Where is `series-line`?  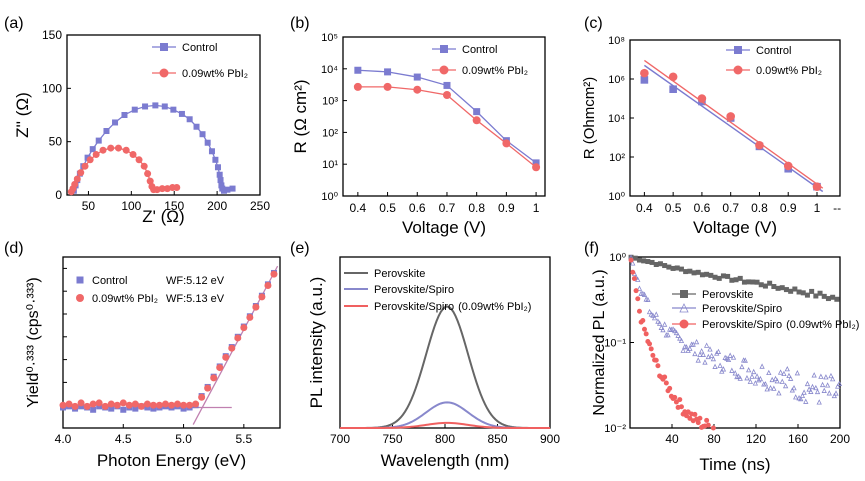
series-line is located at coordinates (445, 367).